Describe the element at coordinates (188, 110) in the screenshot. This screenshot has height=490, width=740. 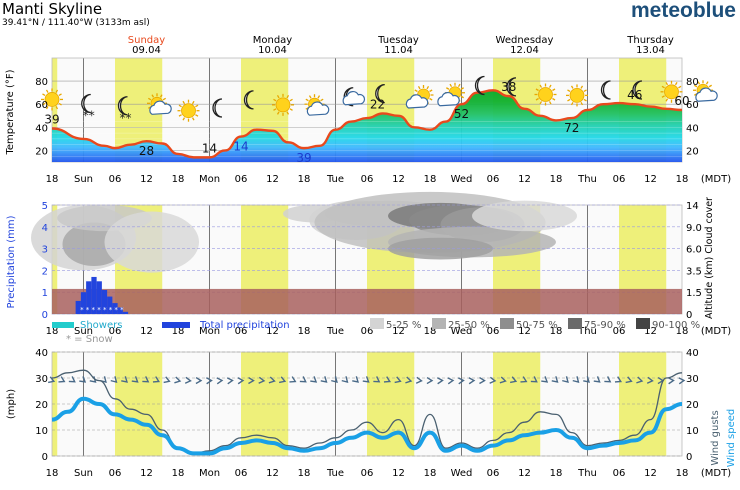
I see `sun-icon` at that location.